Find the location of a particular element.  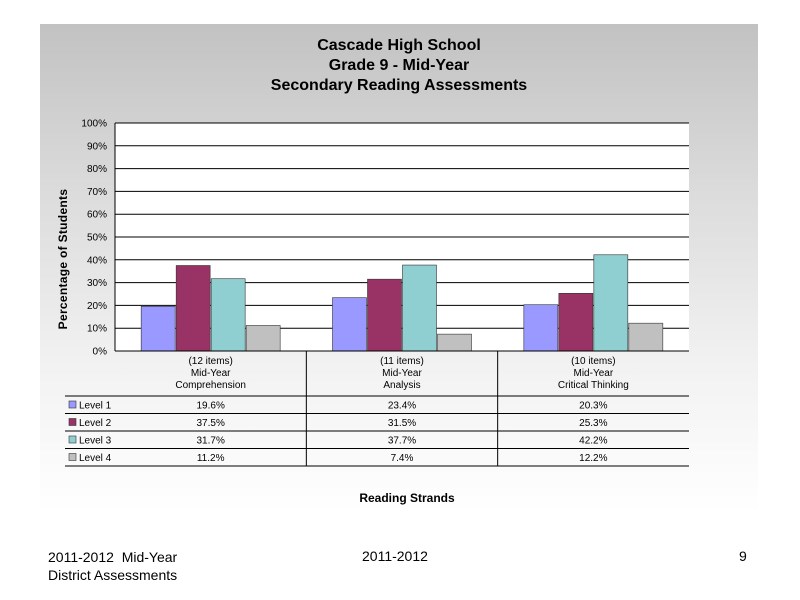

data-label: 25.3% is located at coordinates (593, 423).